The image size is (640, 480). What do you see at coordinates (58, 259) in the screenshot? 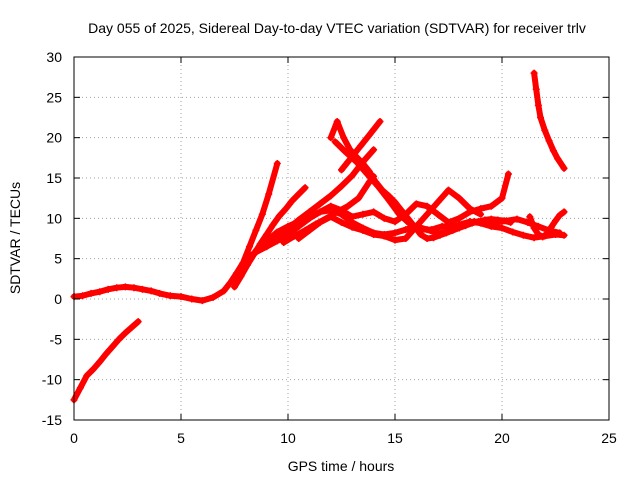
I see `y-tick-label: 5` at bounding box center [58, 259].